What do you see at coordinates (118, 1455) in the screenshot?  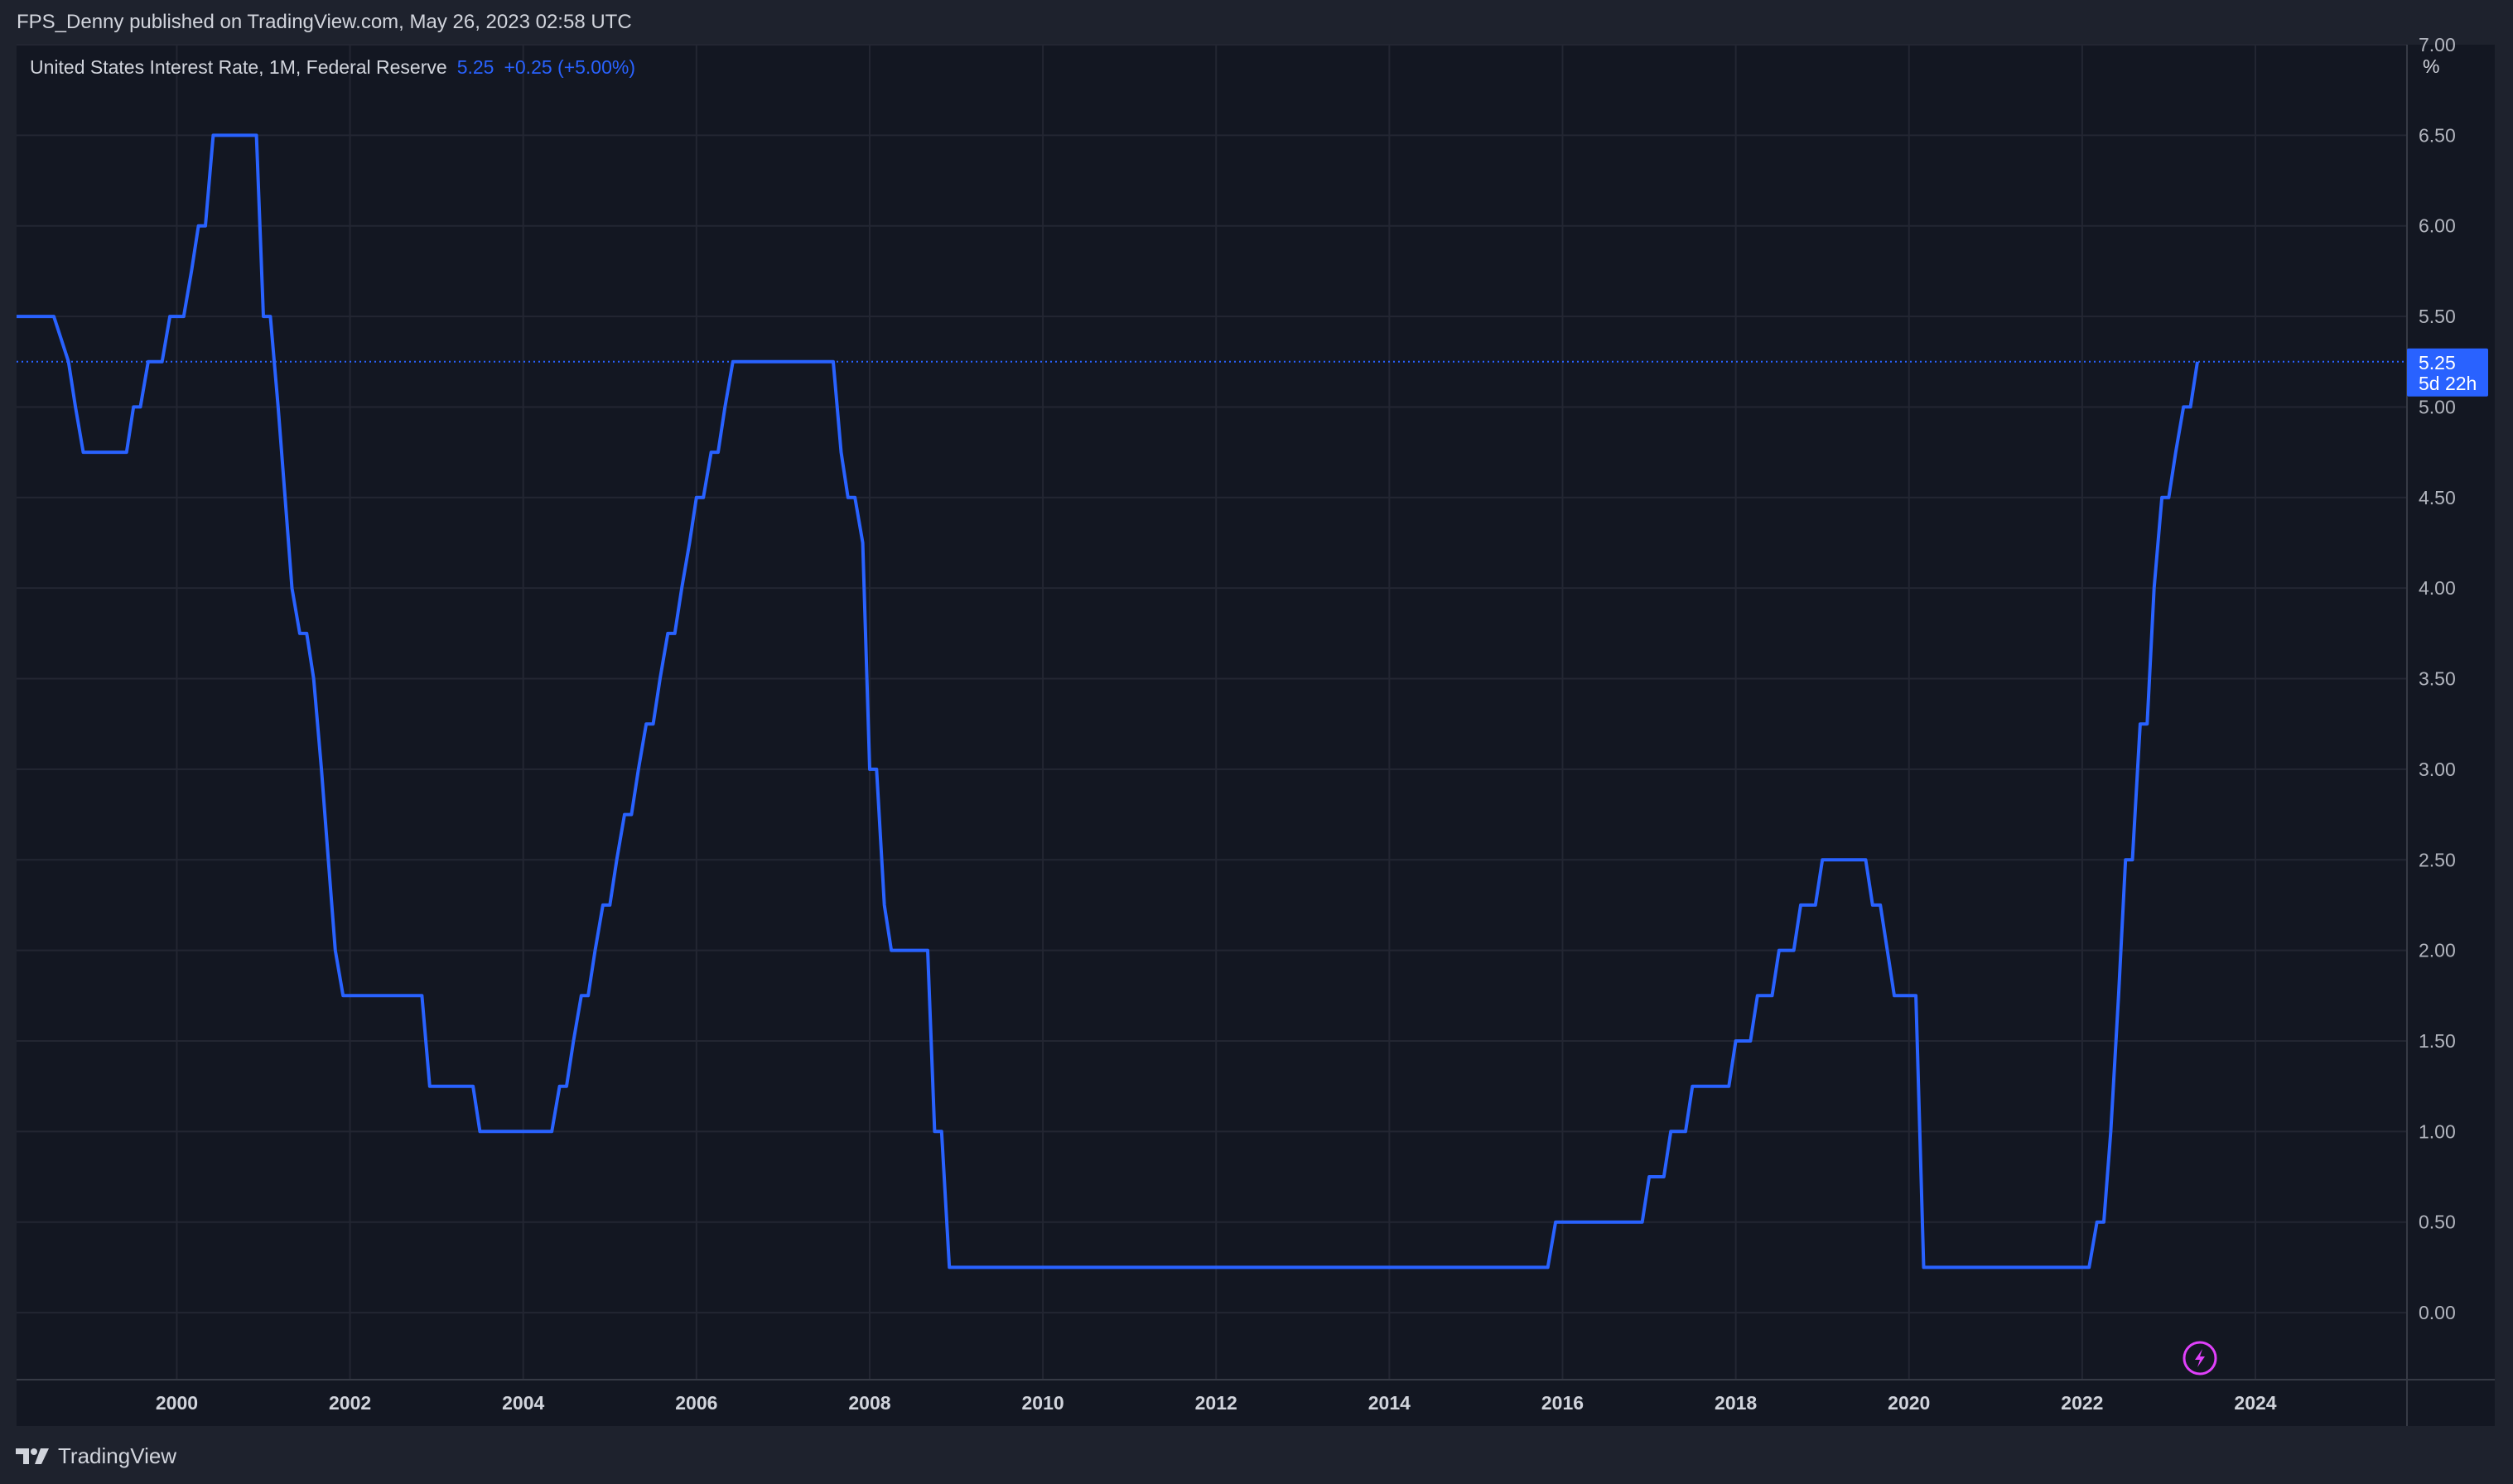 I see `footer-brand: TradingView` at bounding box center [118, 1455].